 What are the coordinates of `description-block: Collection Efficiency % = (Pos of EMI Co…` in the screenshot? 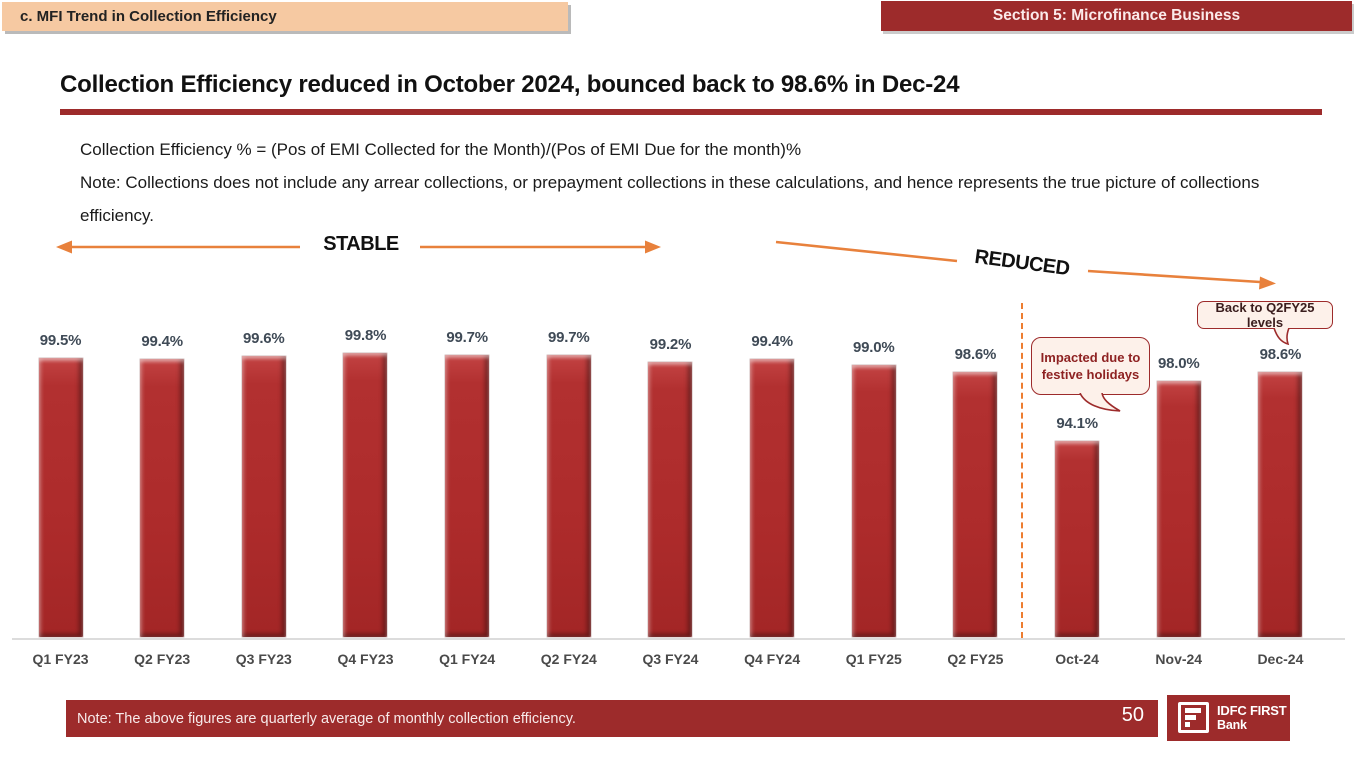 It's located at (687, 182).